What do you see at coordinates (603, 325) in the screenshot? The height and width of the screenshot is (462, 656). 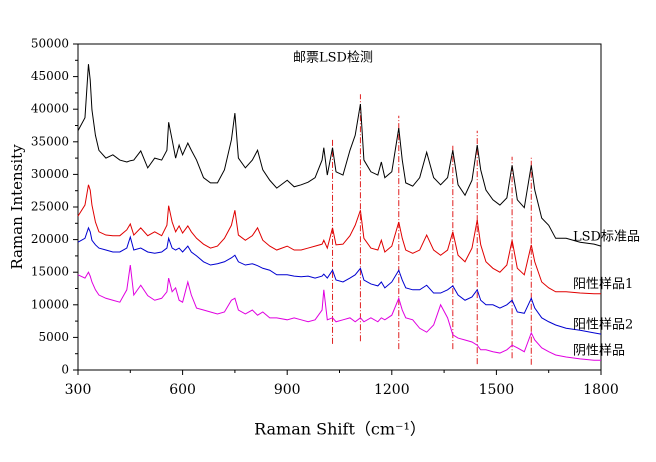 I see `series-label: 阳性样品2` at bounding box center [603, 325].